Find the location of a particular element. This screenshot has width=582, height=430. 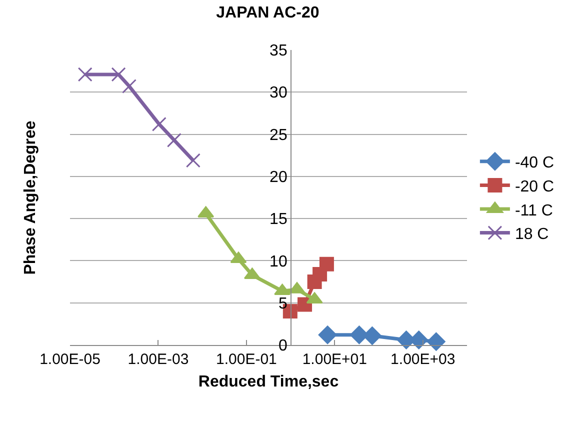

chart-title: JAPAN AC-20 is located at coordinates (268, 13).